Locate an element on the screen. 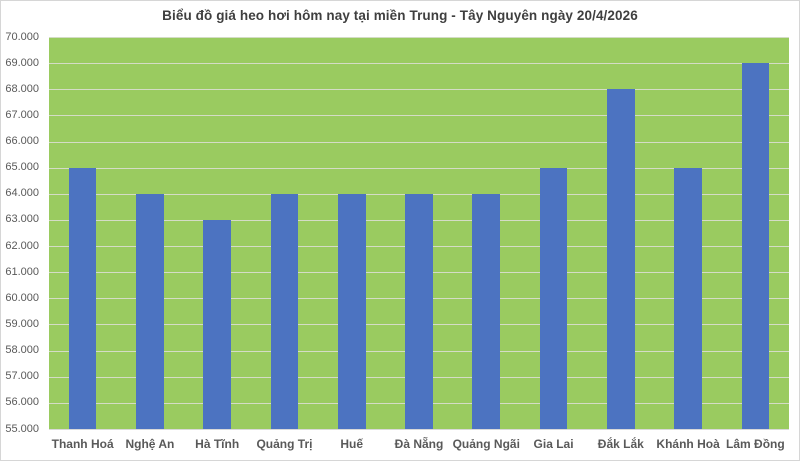 The width and height of the screenshot is (800, 462). x-tick-label: Khánh Hoà is located at coordinates (688, 444).